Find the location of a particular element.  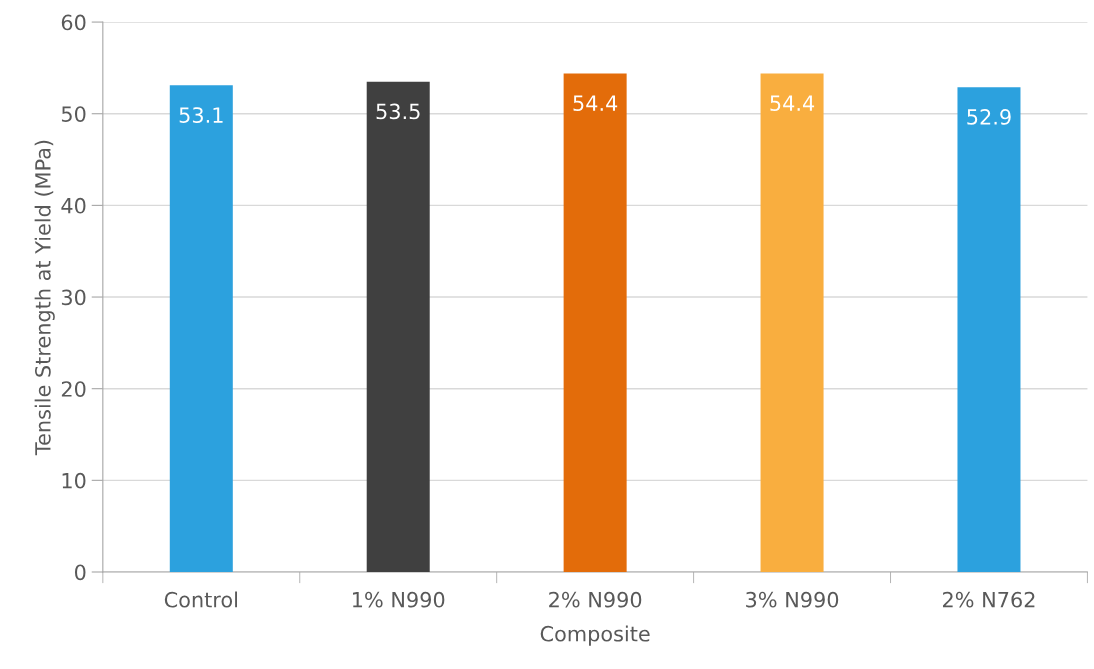

y-tick-label: 60 is located at coordinates (73, 22).